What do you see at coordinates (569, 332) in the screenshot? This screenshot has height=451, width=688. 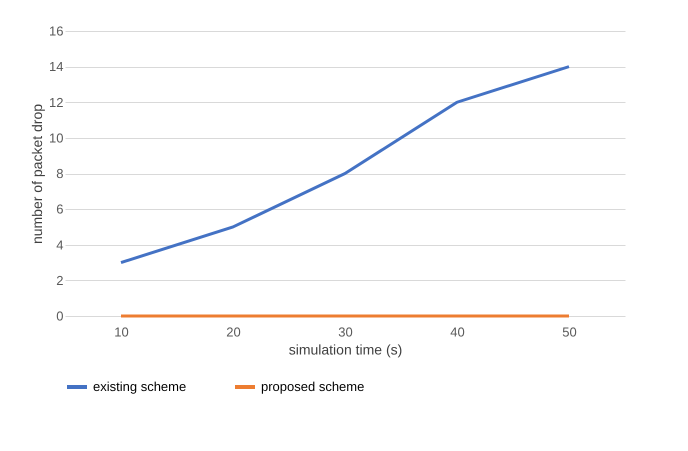 I see `x-tick-label: 50` at bounding box center [569, 332].